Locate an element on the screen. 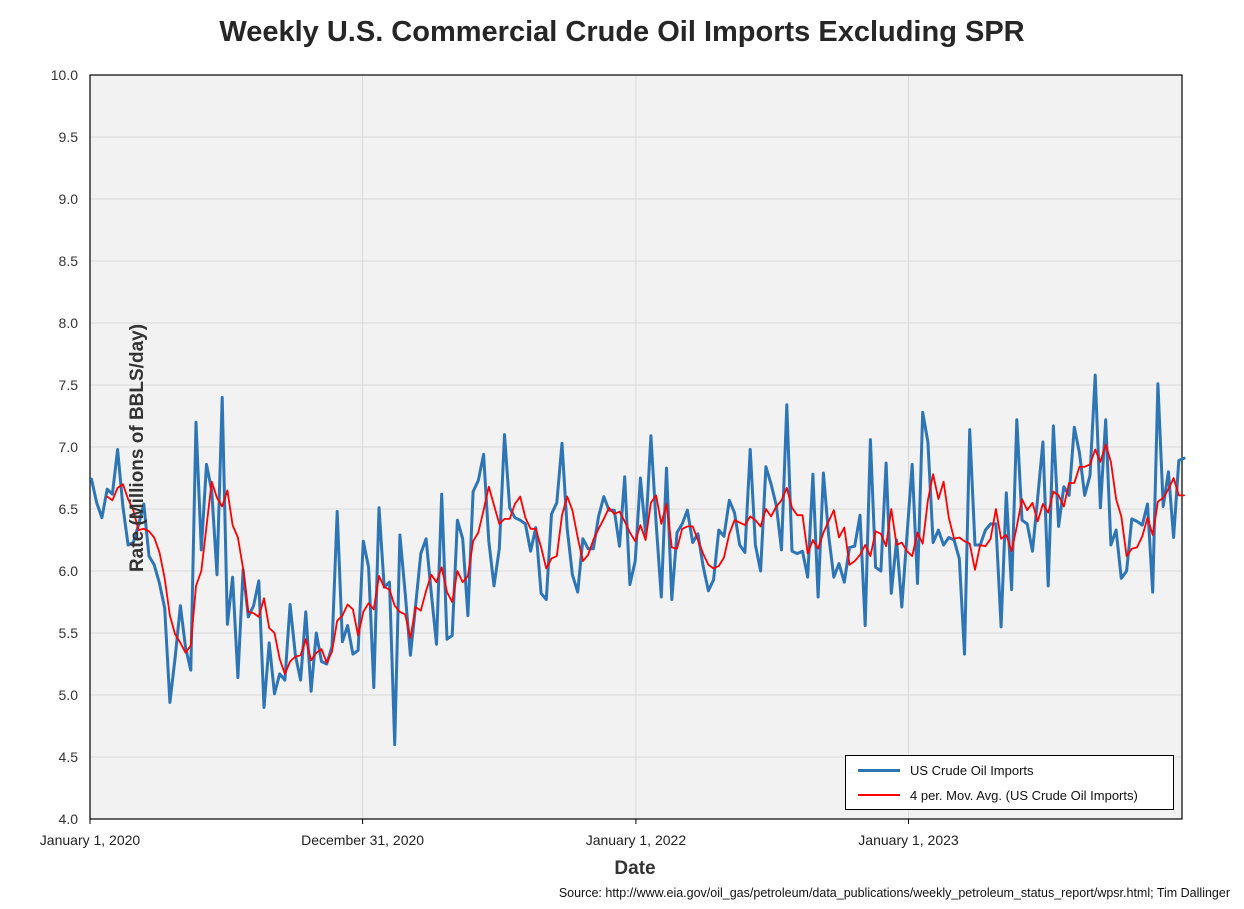  x-tick-label: January 1, 2022 is located at coordinates (636, 840).